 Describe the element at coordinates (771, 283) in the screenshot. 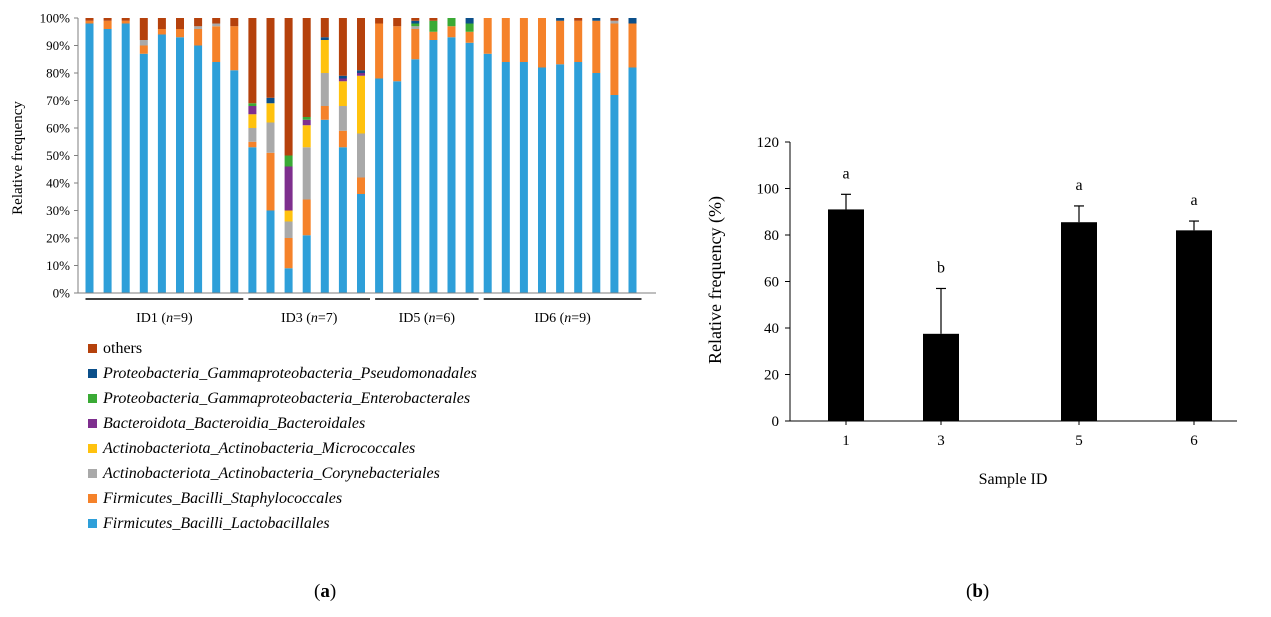

I see `bar-chart-y-tick-label: 60` at that location.